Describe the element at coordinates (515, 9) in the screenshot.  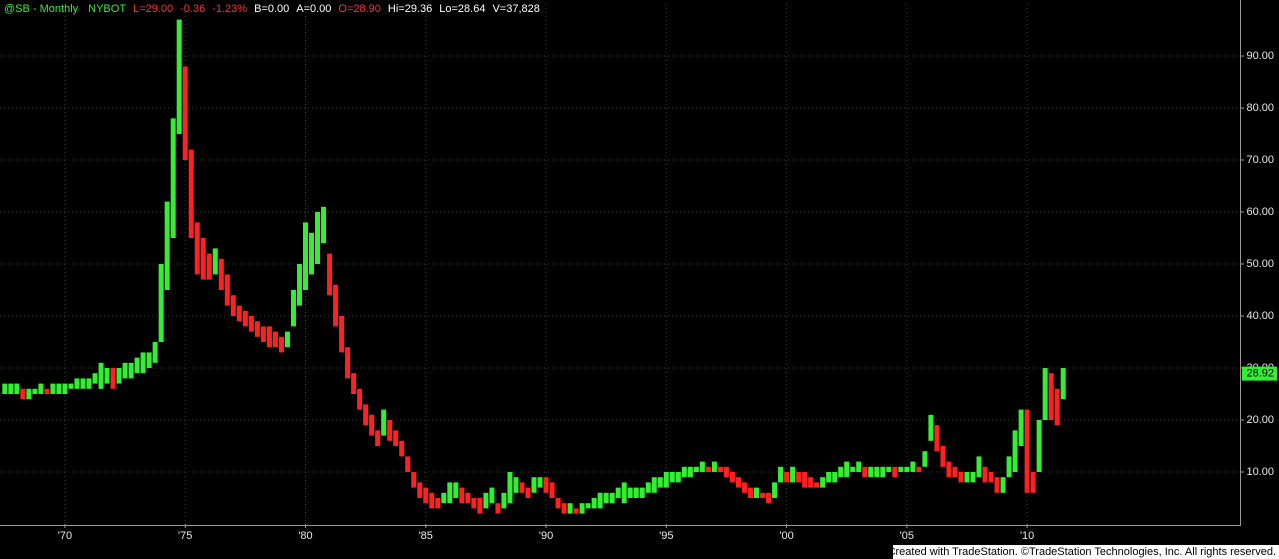
I see `header-field: V=37,828` at that location.